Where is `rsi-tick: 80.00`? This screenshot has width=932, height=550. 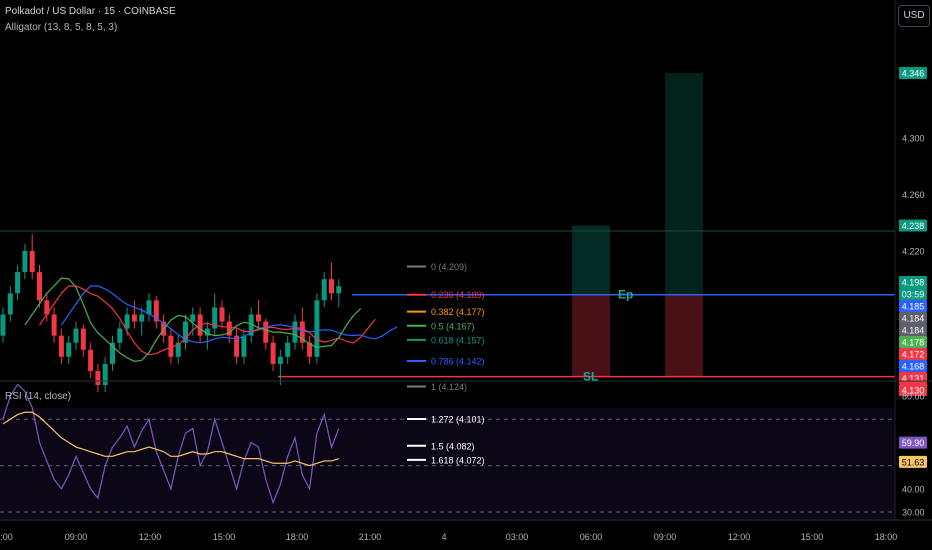
rsi-tick: 80.00 is located at coordinates (913, 397).